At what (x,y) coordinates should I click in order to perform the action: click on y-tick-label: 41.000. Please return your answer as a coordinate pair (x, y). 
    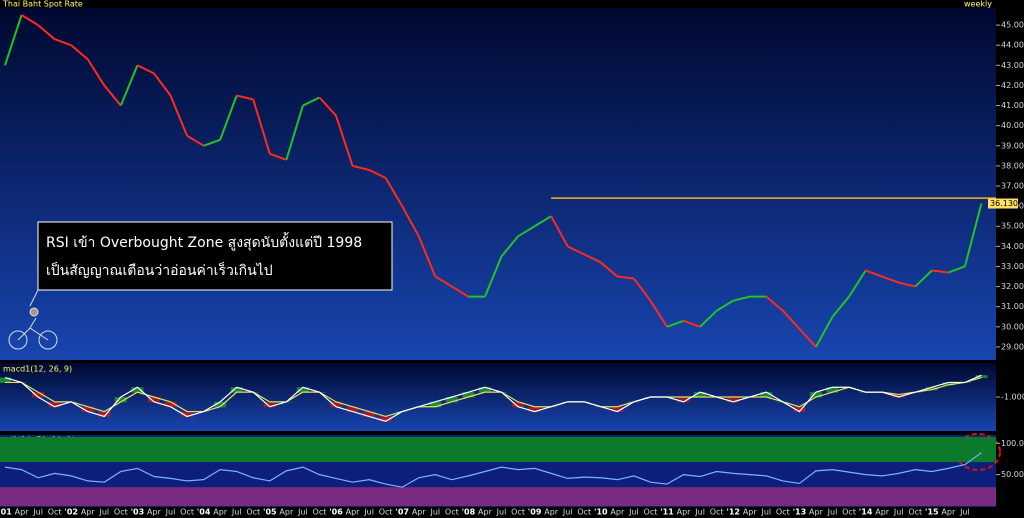
    Looking at the image, I should click on (1012, 105).